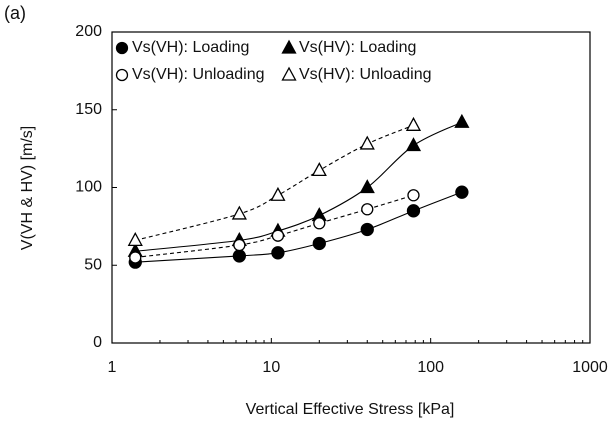 This screenshot has width=609, height=423. I want to click on x-tick-label: 1000, so click(590, 367).